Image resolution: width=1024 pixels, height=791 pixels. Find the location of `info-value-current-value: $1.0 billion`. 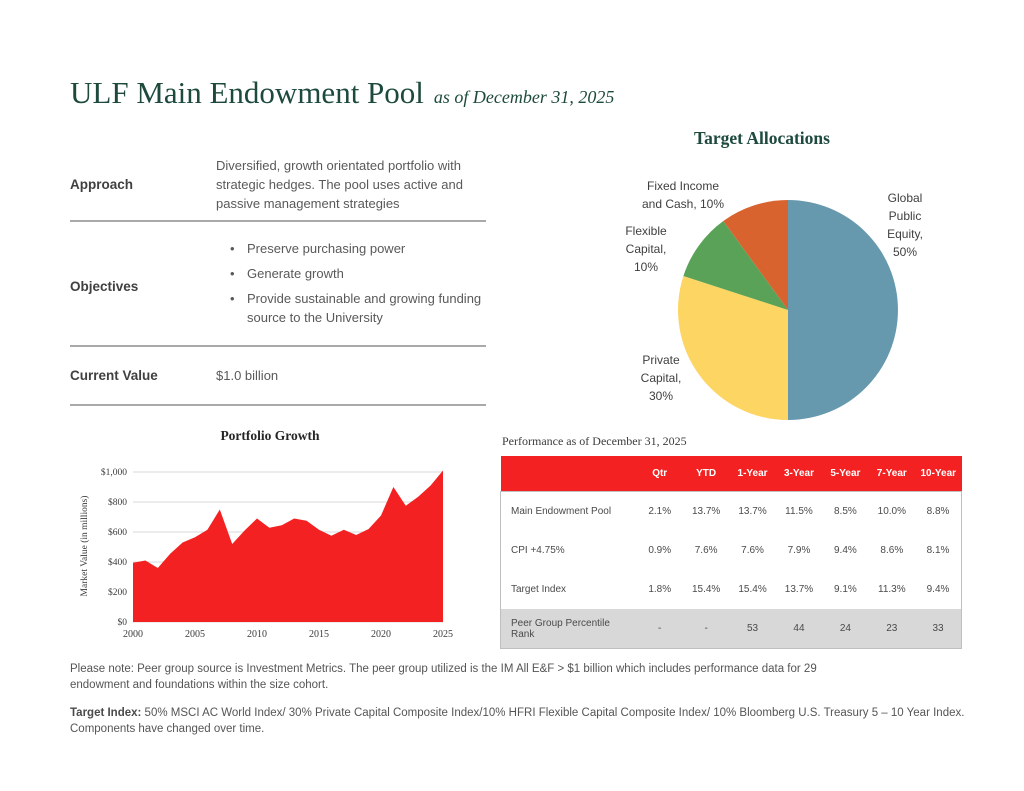

info-value-current-value: $1.0 billion is located at coordinates (247, 375).